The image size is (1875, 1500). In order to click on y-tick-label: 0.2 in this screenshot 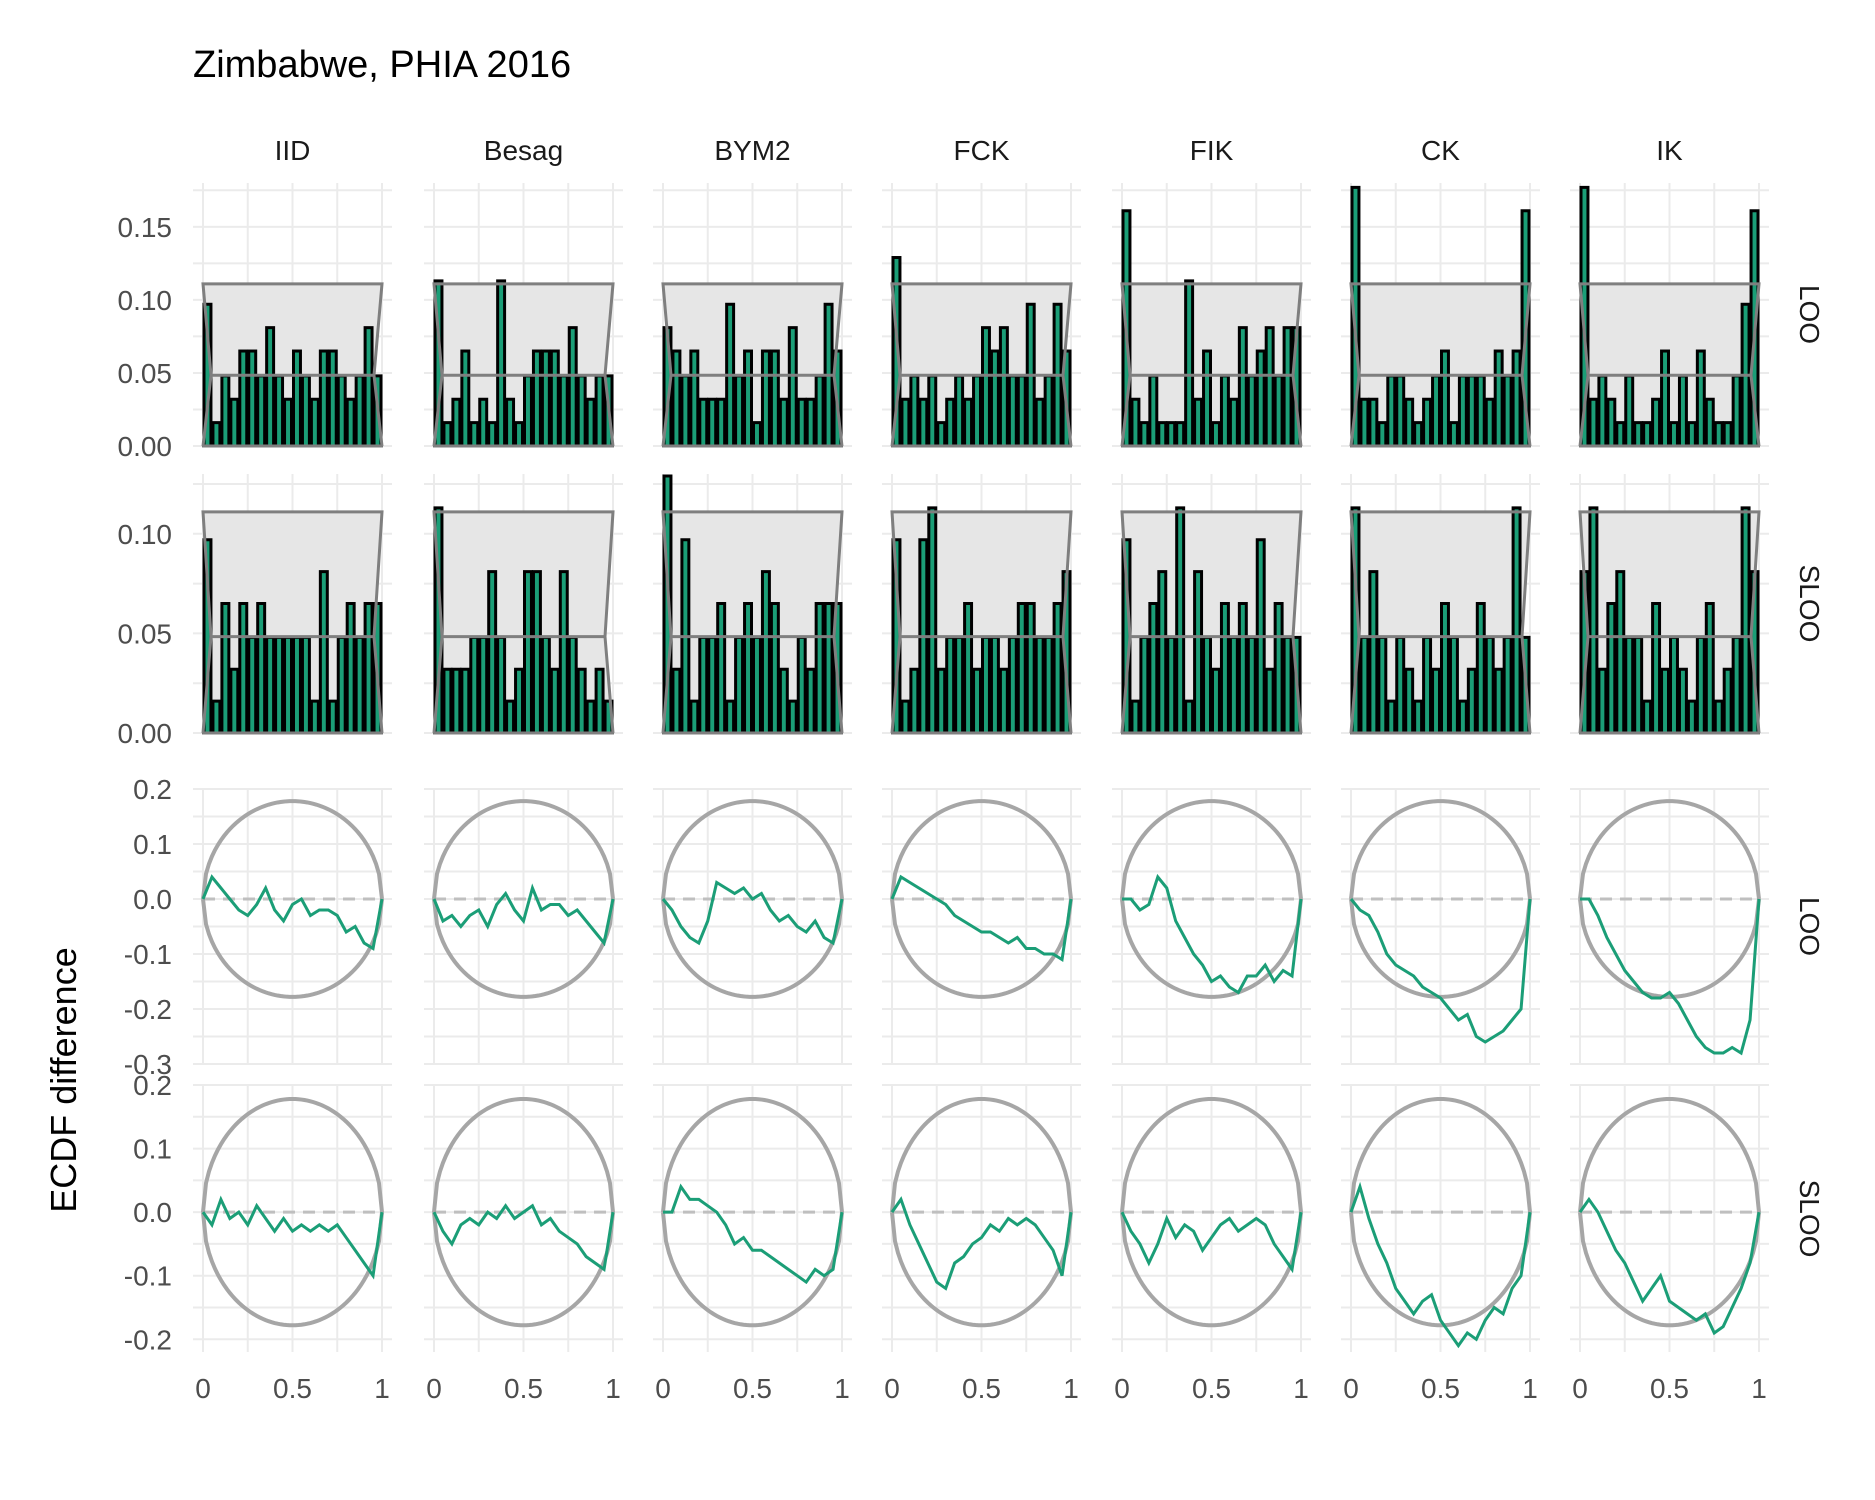, I will do `click(152, 789)`.